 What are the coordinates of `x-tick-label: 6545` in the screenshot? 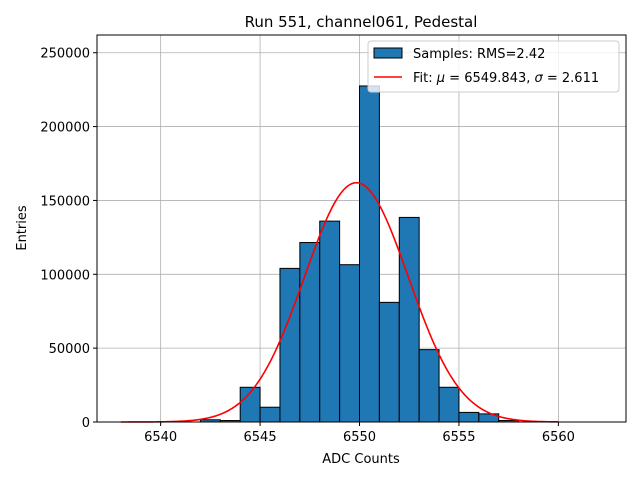 It's located at (260, 437).